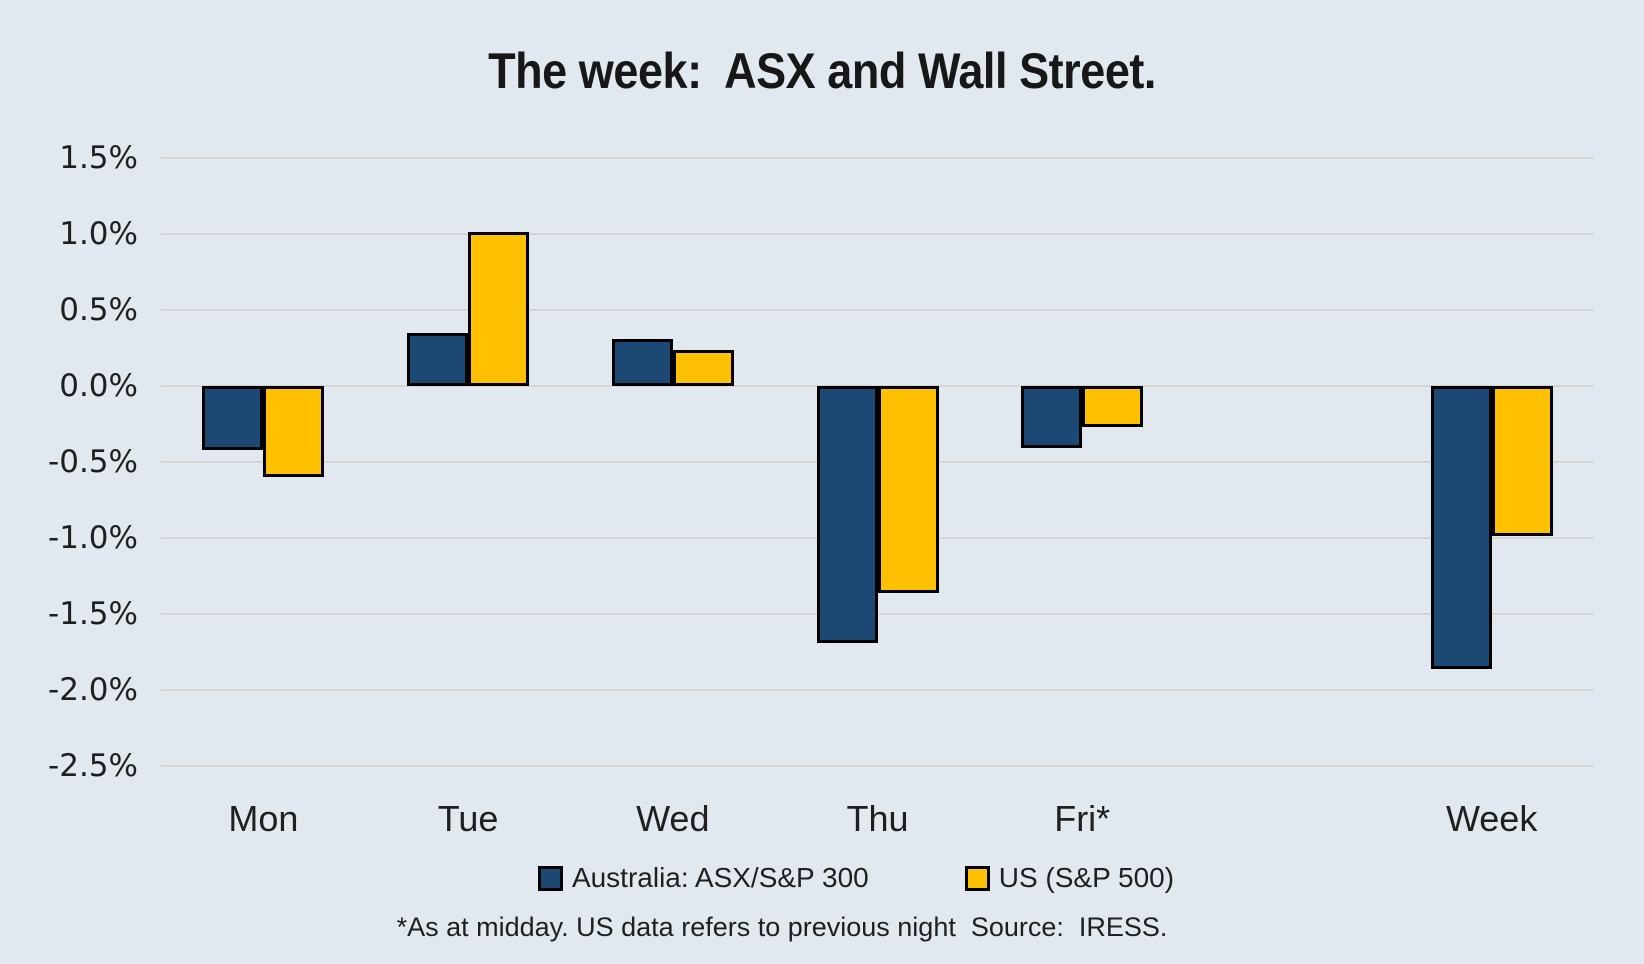 The width and height of the screenshot is (1644, 964). What do you see at coordinates (1052, 417) in the screenshot?
I see `bar-fri-asx` at bounding box center [1052, 417].